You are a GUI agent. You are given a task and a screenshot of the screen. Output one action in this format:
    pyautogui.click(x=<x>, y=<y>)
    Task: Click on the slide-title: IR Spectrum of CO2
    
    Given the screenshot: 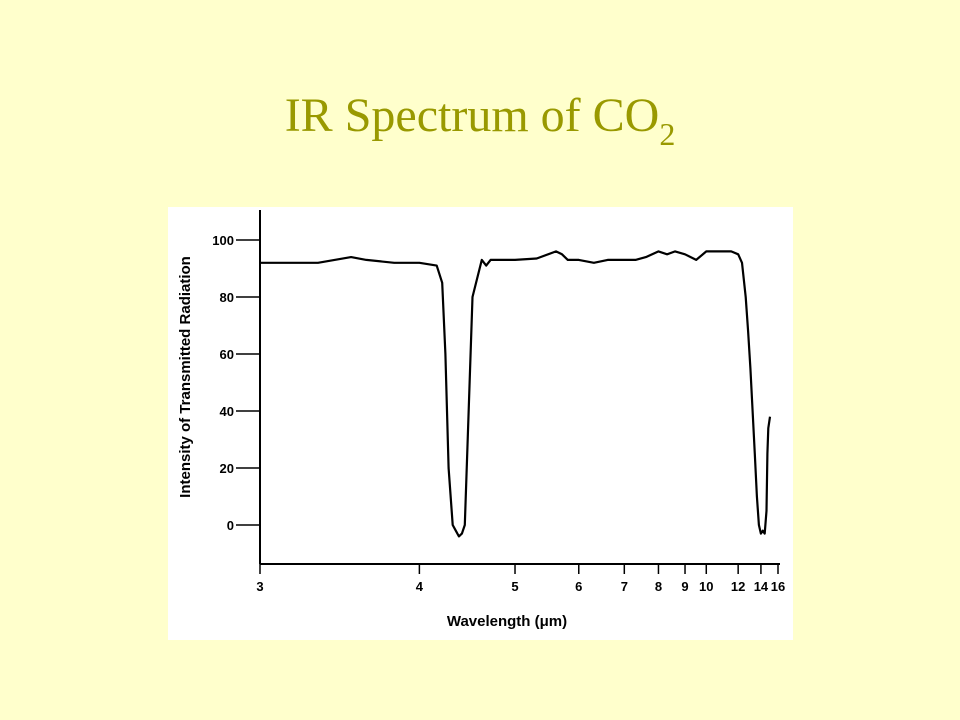 What is the action you would take?
    pyautogui.click(x=480, y=120)
    